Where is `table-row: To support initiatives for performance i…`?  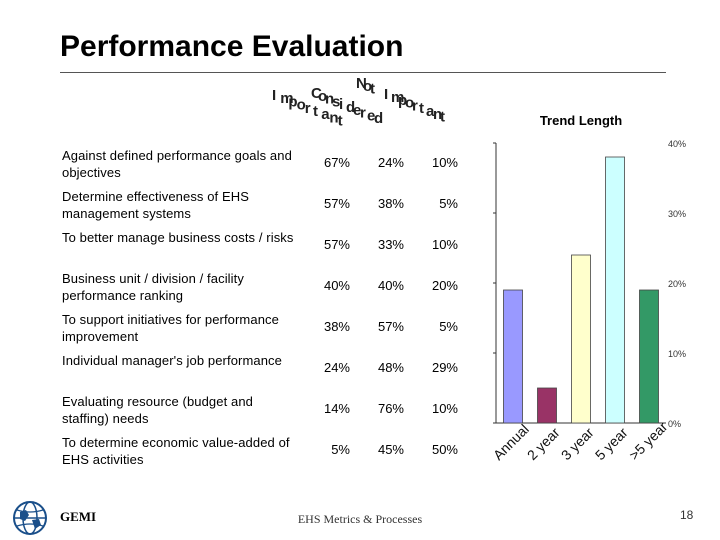
table-row: To support initiatives for performance i… is located at coordinates (240, 331).